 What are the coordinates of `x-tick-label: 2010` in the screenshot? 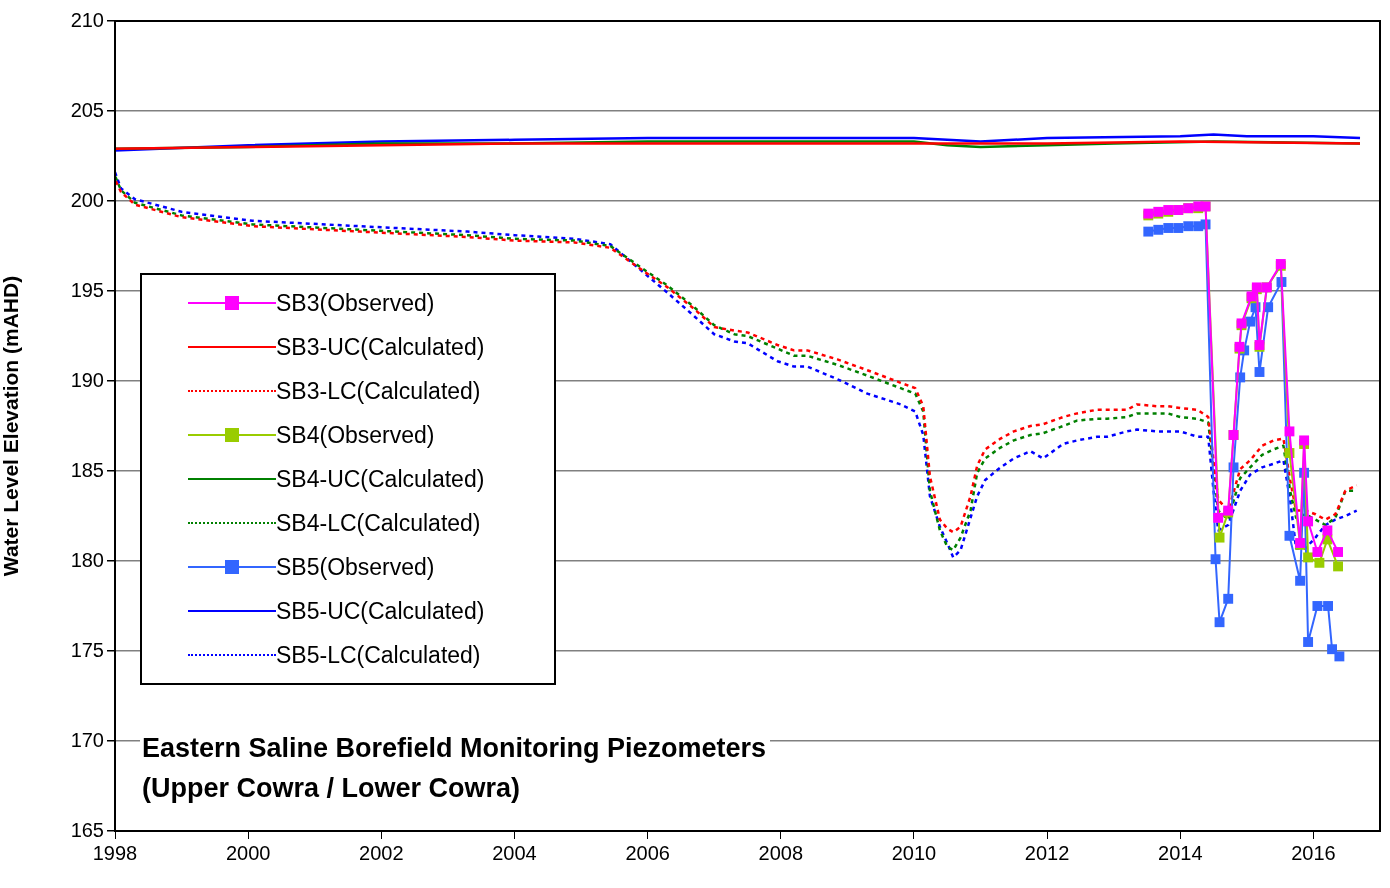 It's located at (914, 852).